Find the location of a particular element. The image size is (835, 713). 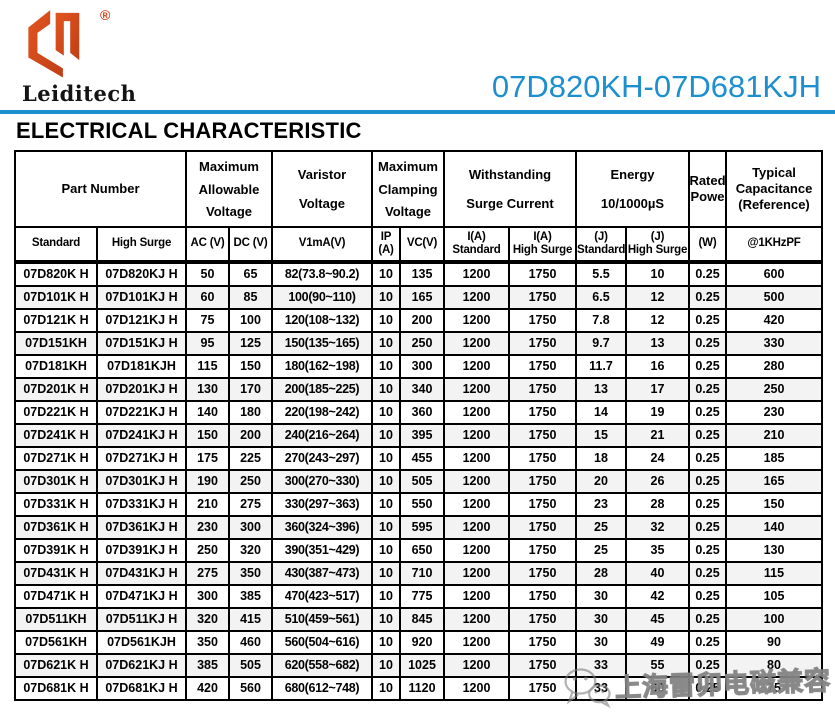

col-group-rated-power: Rated Powe is located at coordinates (707, 189).